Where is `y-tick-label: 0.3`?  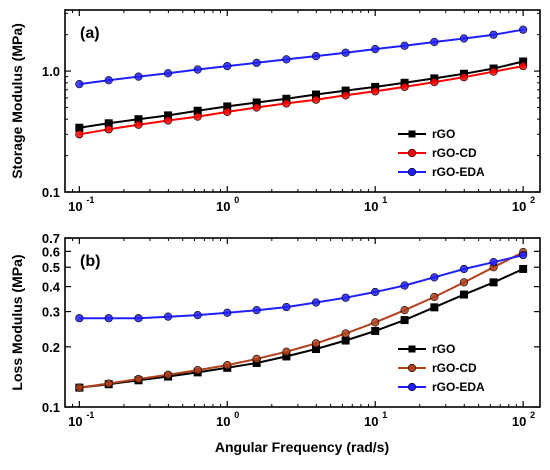 y-tick-label: 0.3 is located at coordinates (51, 312).